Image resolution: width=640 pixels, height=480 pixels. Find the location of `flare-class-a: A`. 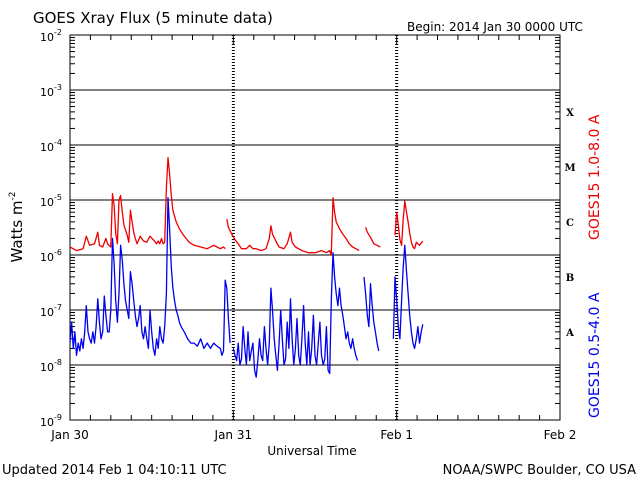

flare-class-a: A is located at coordinates (569, 333).